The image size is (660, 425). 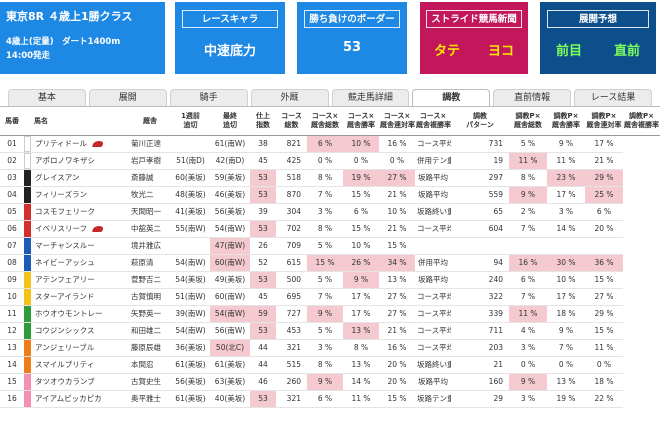 I want to click on cell-pc: 21, so click(x=480, y=365).